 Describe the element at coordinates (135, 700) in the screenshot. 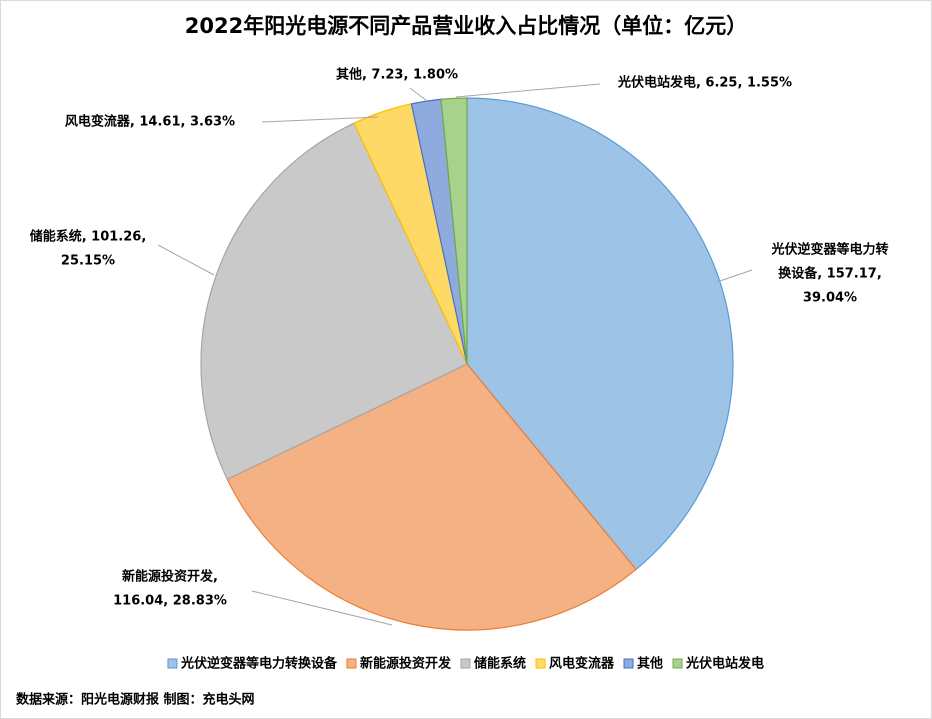

I see `source-note: 数据来源：阳光电源财报 制图：充电头网` at that location.